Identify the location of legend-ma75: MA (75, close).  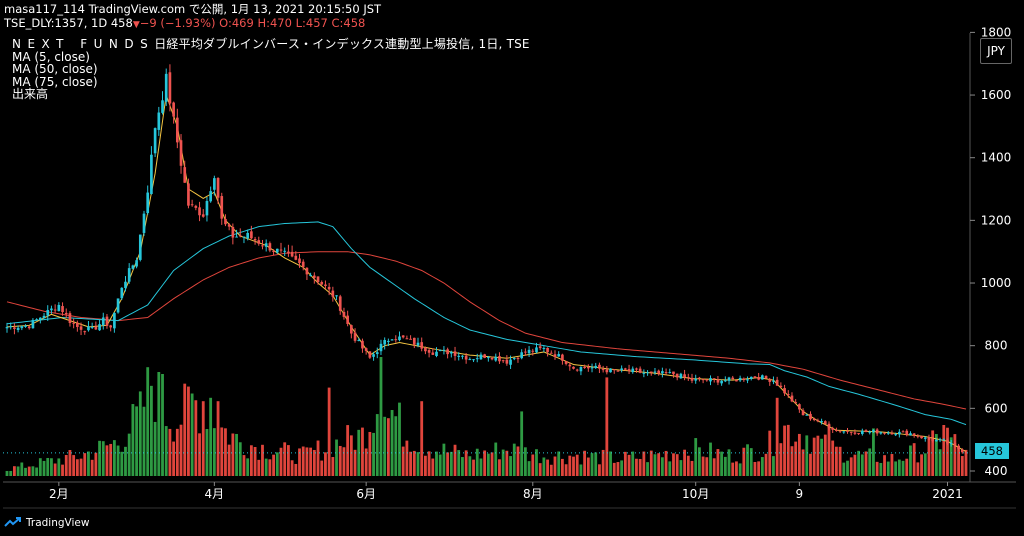
(55, 81).